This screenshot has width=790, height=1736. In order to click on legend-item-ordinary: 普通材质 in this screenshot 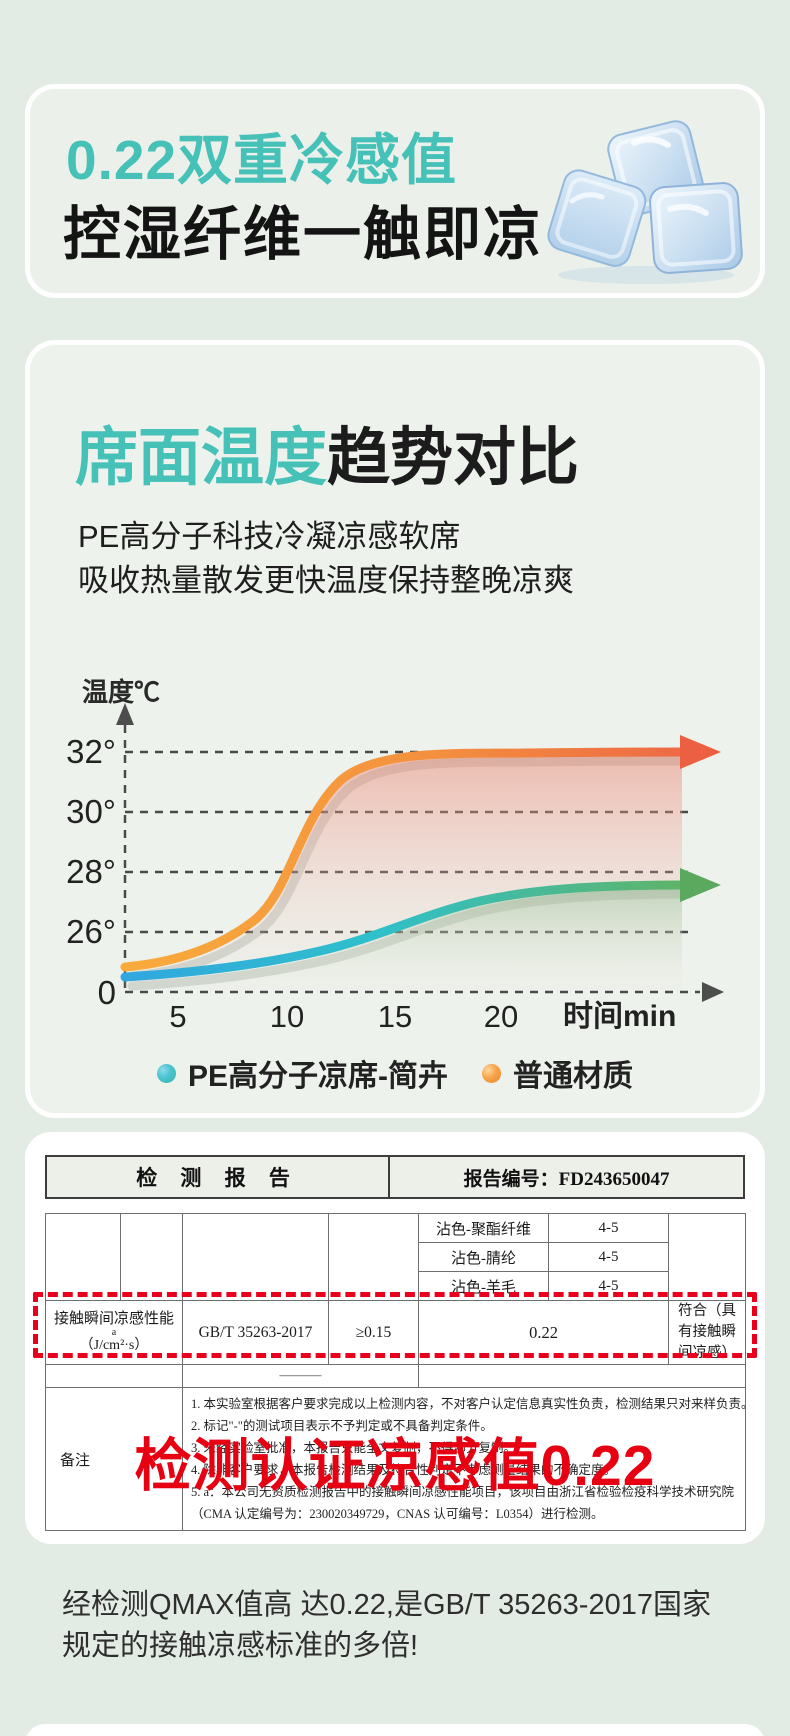, I will do `click(557, 1073)`.